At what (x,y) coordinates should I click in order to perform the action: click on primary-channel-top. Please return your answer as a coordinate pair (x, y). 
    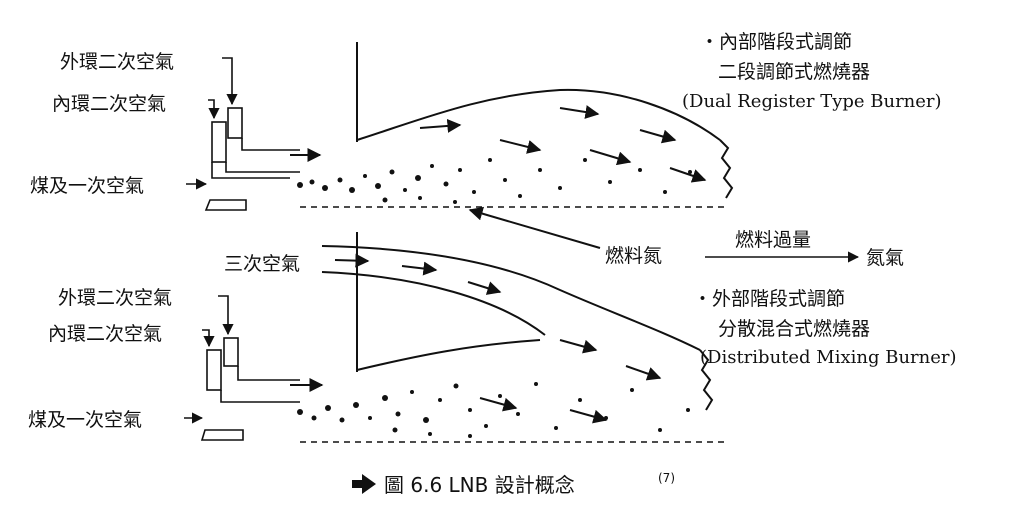
    Looking at the image, I should click on (250, 170).